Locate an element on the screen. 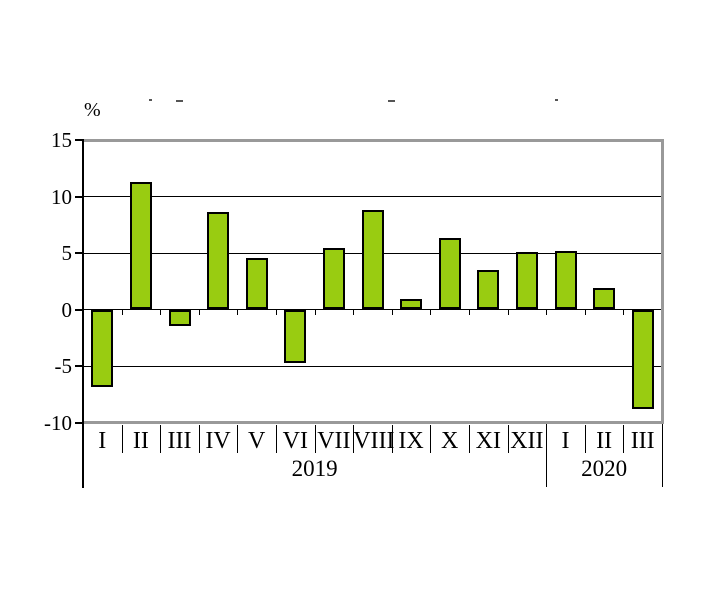  bar-2019-VIII is located at coordinates (372, 260).